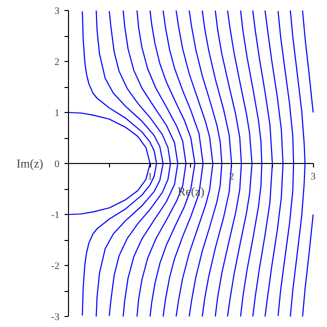 This screenshot has width=327, height=327. I want to click on y-tick-label: -3, so click(55, 317).